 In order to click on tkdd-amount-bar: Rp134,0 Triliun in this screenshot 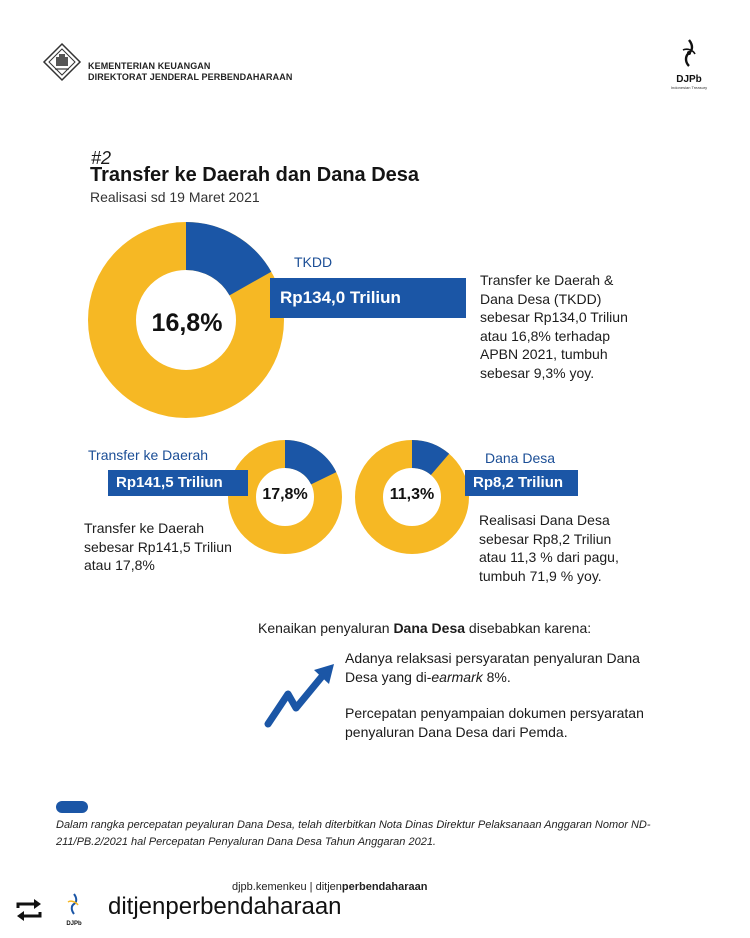, I will do `click(368, 298)`.